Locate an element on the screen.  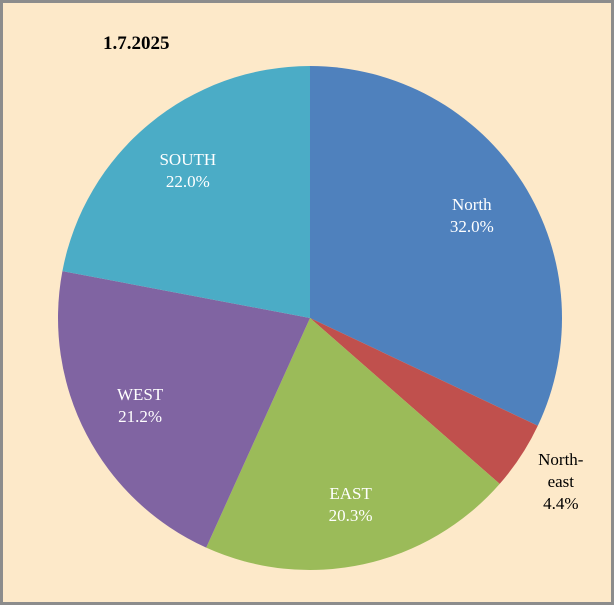
value-label: 32.0% is located at coordinates (471, 226).